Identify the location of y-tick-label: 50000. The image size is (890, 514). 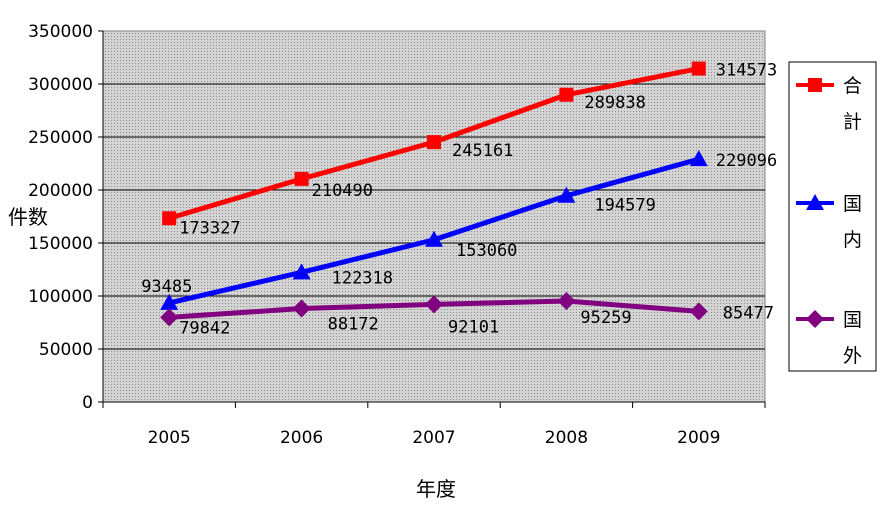
(66, 350).